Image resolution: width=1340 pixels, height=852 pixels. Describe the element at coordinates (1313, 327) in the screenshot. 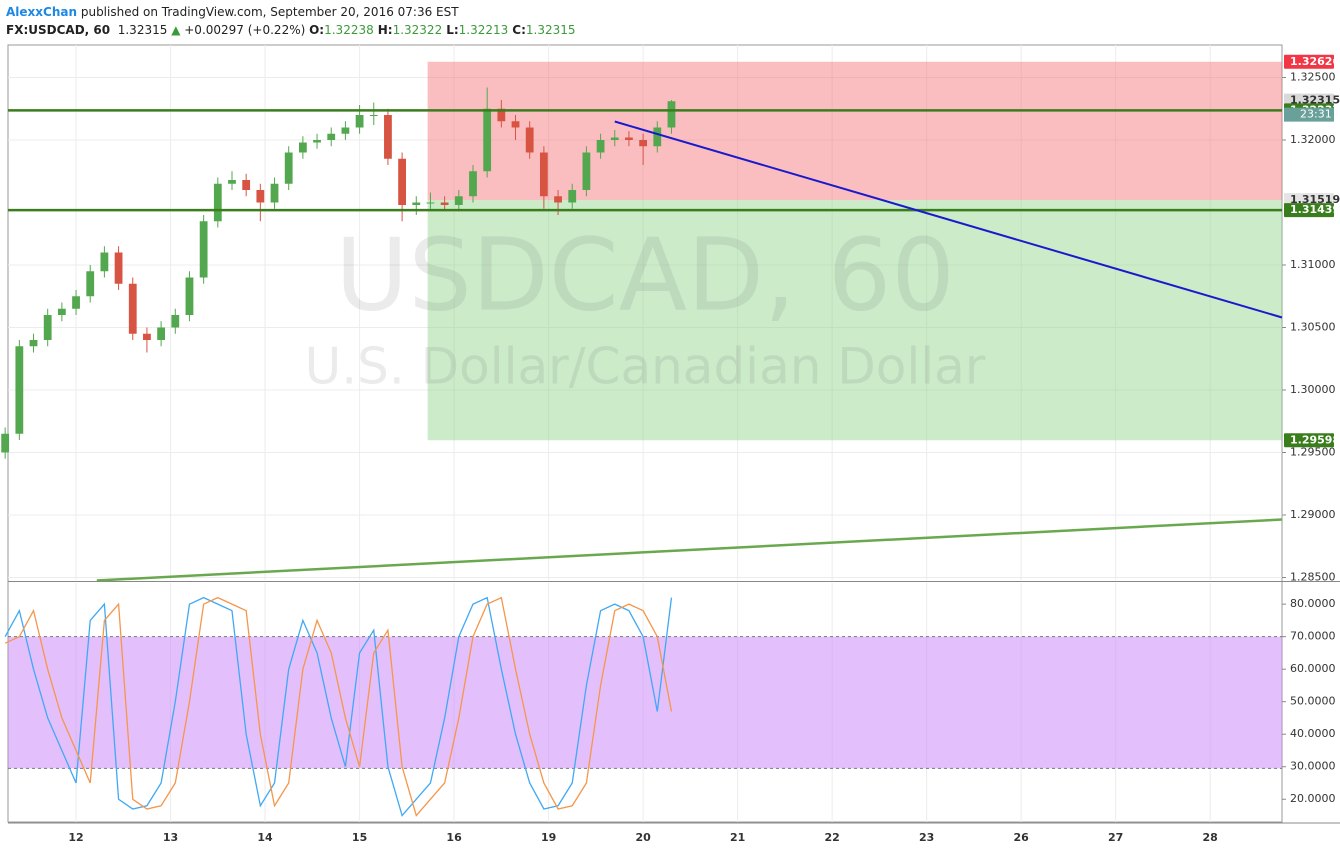

I see `y-tick-label: 1.30500` at that location.